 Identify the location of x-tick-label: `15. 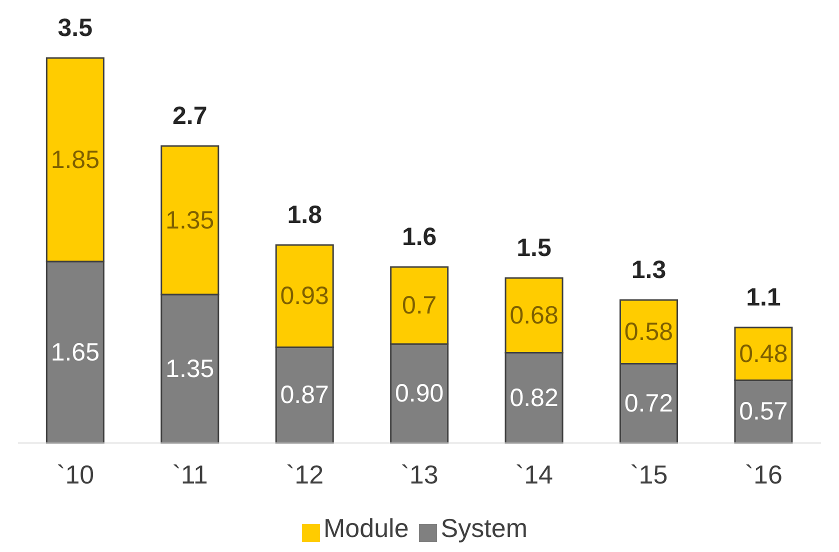
(649, 474).